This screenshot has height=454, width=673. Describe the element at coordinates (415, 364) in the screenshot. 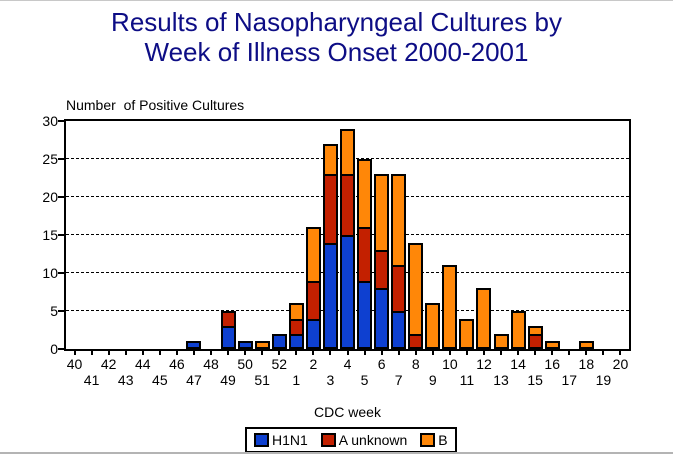

I see `x-tick-label: 8` at that location.